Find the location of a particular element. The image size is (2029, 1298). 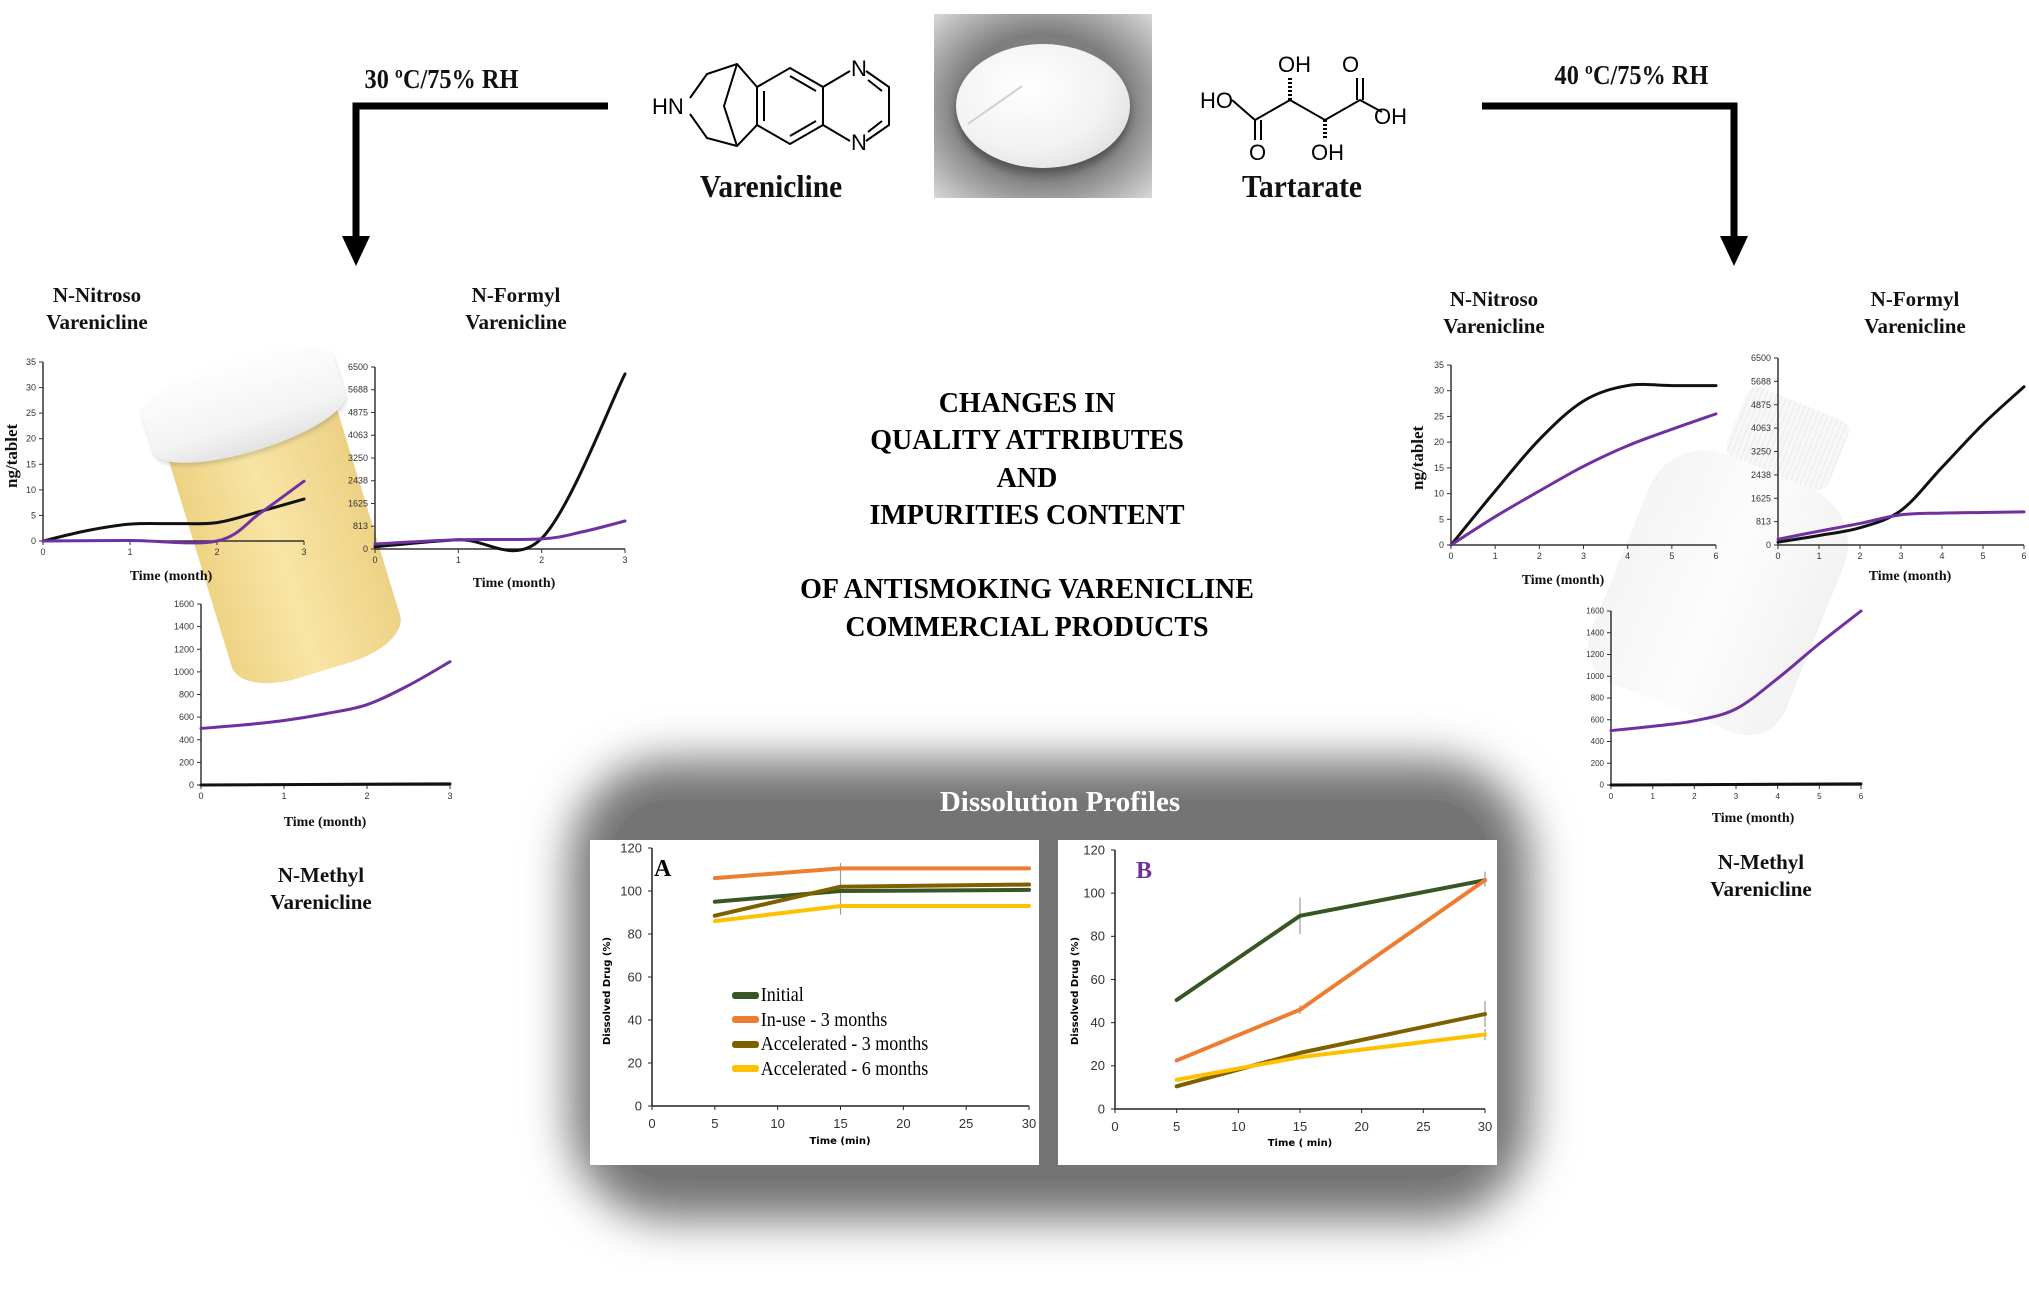

y-tick-label: 30 is located at coordinates (1439, 391).